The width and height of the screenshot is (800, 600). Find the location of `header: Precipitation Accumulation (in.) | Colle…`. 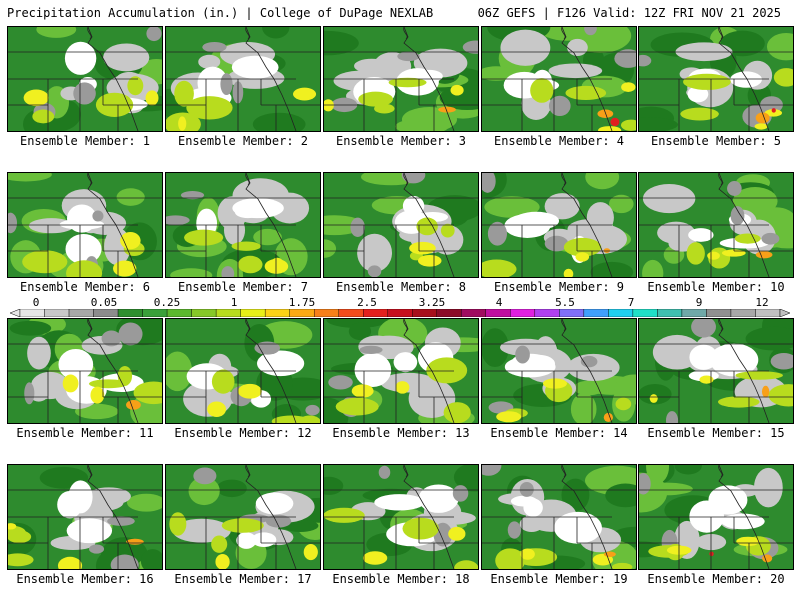

header: Precipitation Accumulation (in.) | Colle… is located at coordinates (400, 11).